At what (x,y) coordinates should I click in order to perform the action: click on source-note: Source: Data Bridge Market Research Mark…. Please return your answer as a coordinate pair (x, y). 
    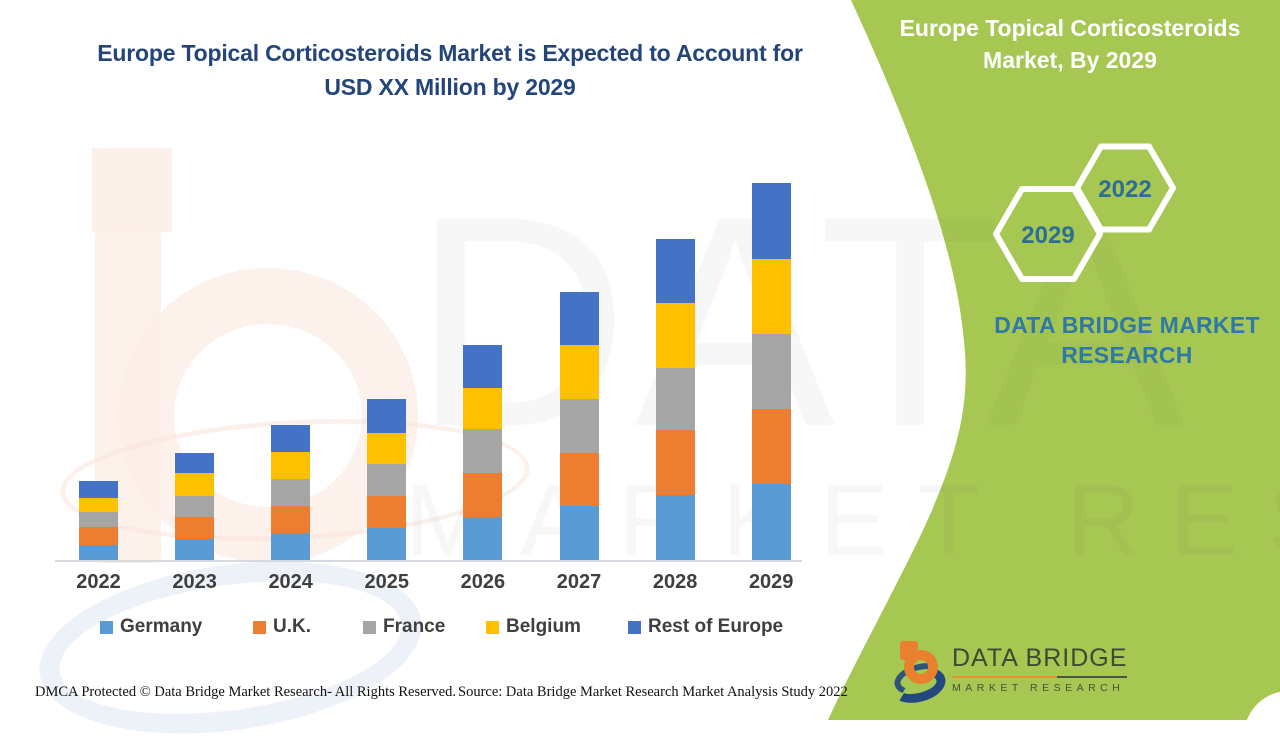
    Looking at the image, I should click on (653, 692).